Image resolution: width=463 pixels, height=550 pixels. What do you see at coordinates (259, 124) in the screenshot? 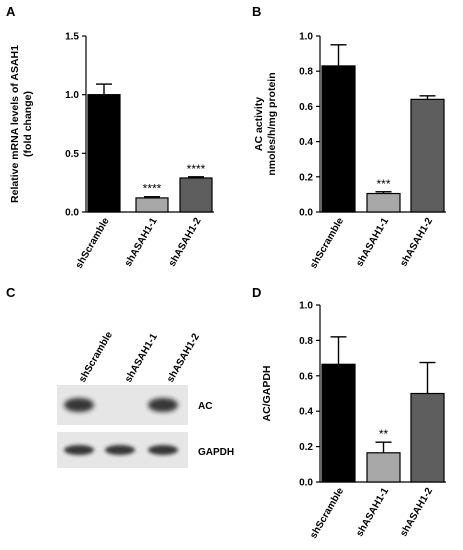
I see `y-axis-label: AC activity` at bounding box center [259, 124].